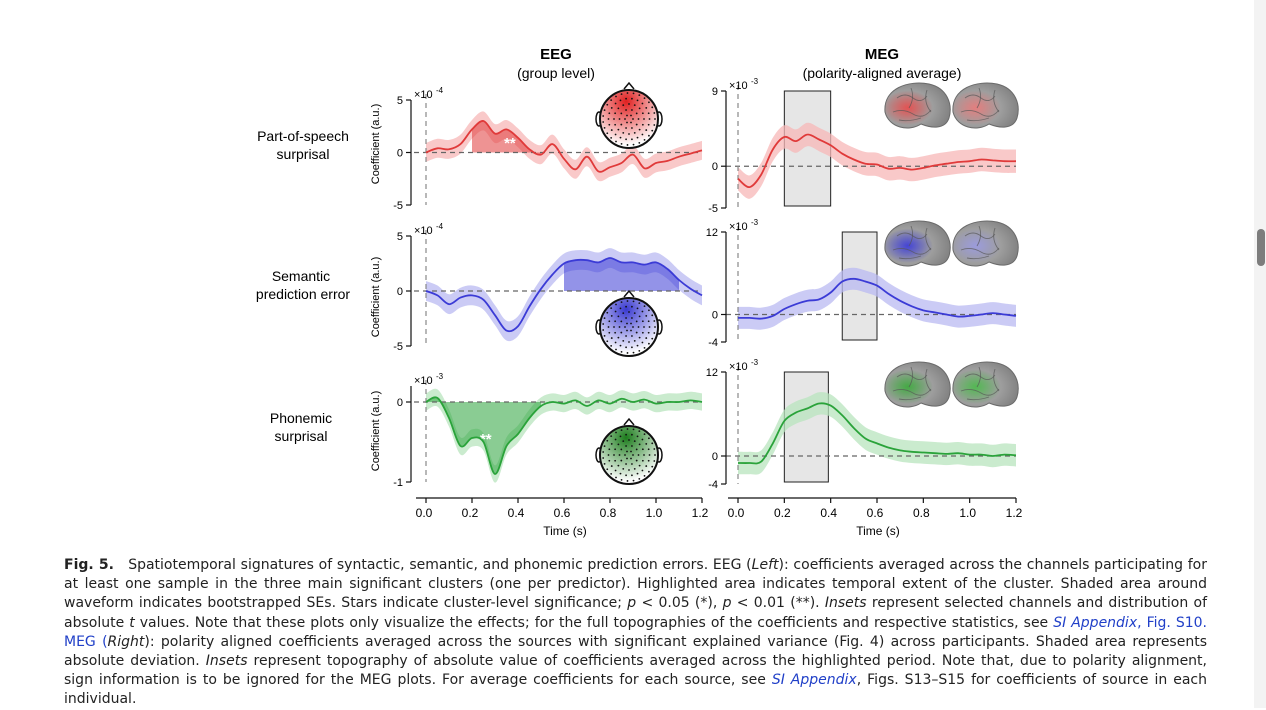 This screenshot has height=710, width=1266. I want to click on eeg-subtitle: (group level), so click(556, 73).